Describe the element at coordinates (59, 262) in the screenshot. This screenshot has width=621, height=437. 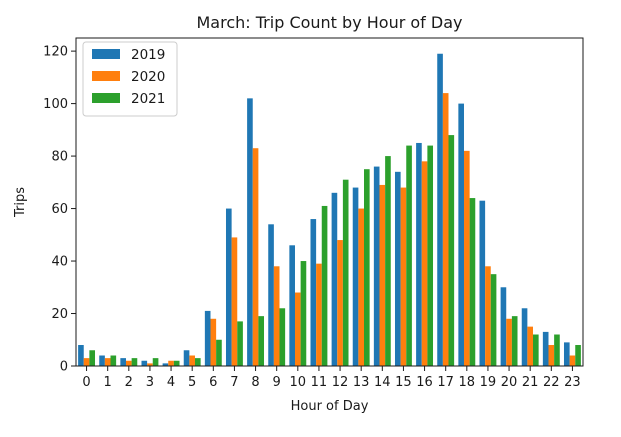
I see `y-tick-label: 40` at that location.